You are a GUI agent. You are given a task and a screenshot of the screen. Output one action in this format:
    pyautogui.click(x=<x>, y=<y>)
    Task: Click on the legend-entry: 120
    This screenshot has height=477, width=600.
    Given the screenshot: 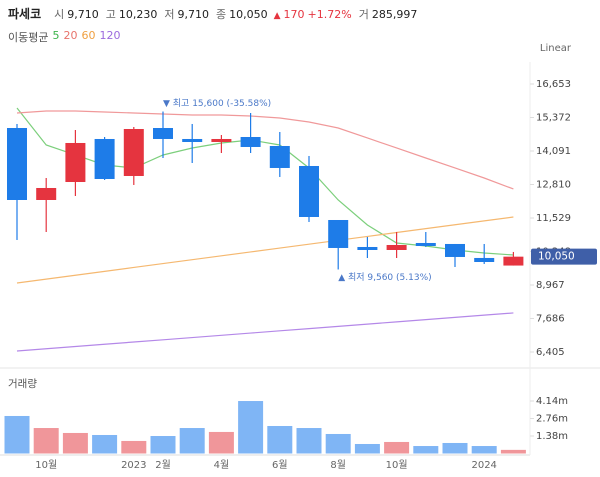 What is the action you would take?
    pyautogui.click(x=110, y=35)
    